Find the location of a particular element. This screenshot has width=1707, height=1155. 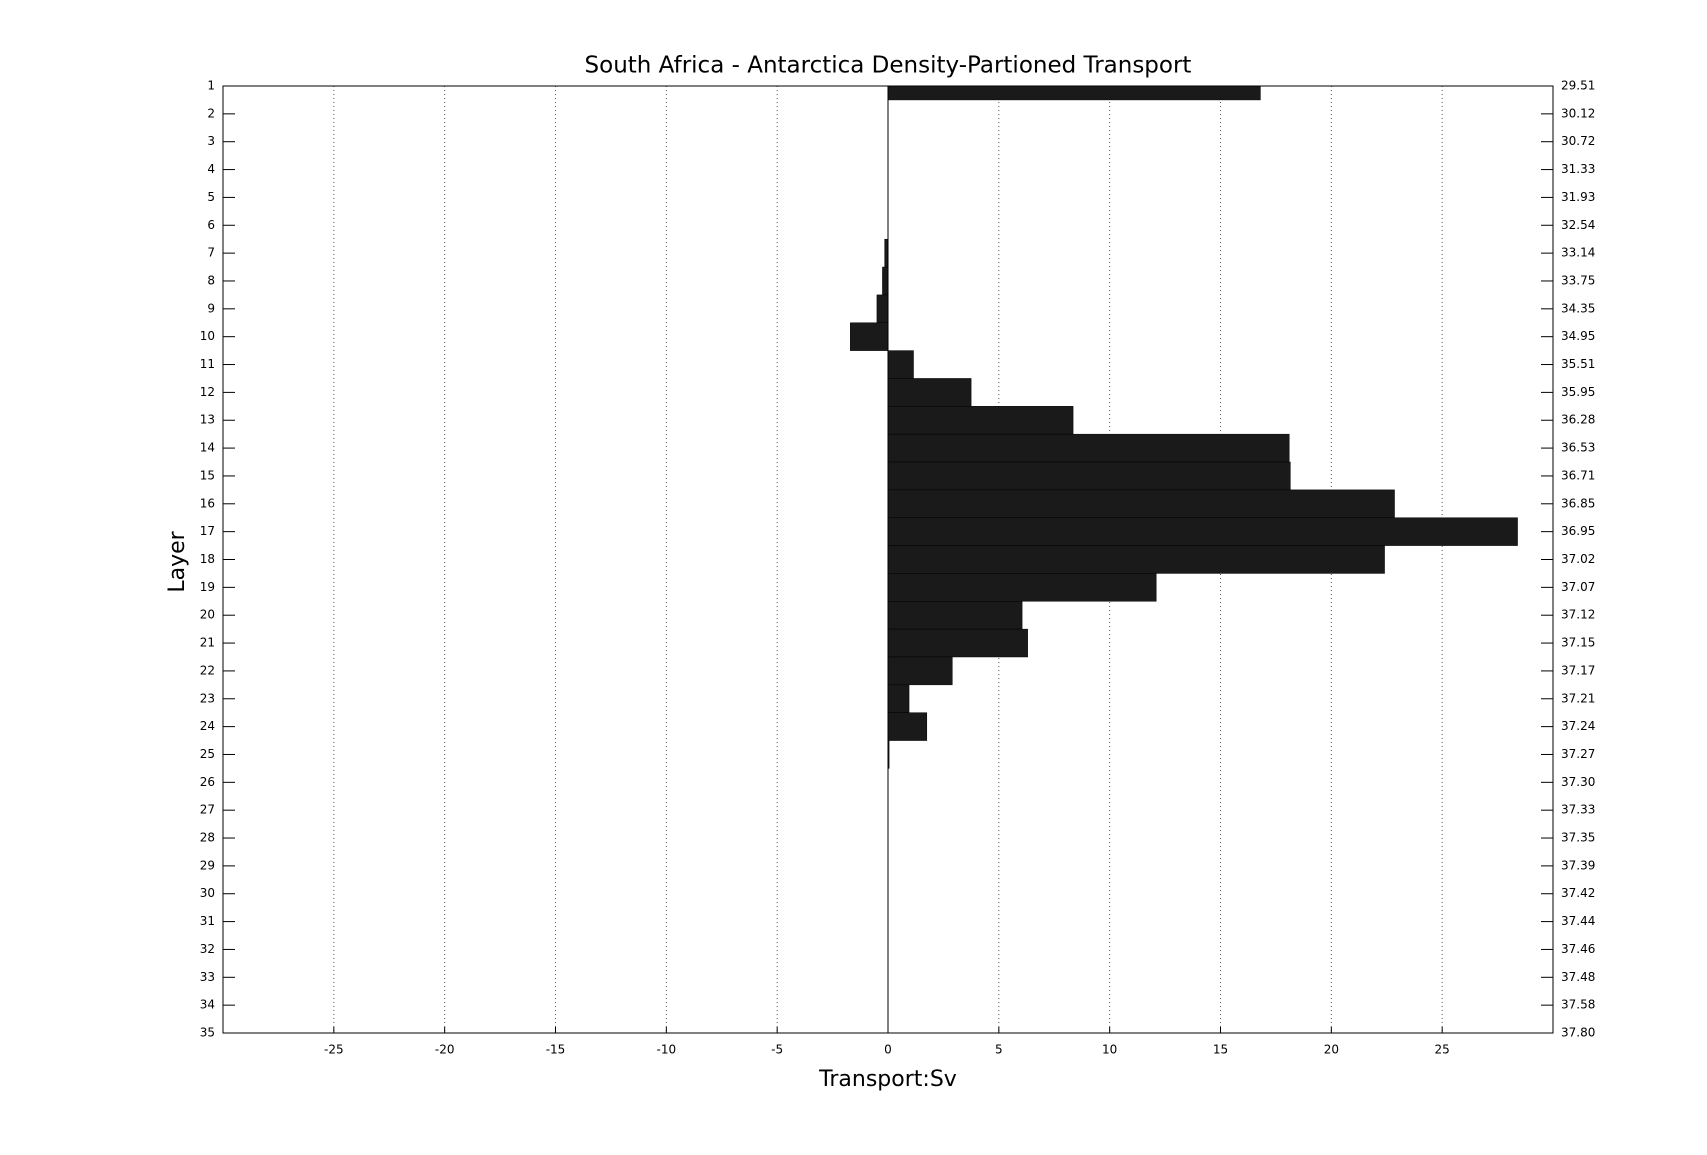

y-tick-label: 17 is located at coordinates (207, 531).